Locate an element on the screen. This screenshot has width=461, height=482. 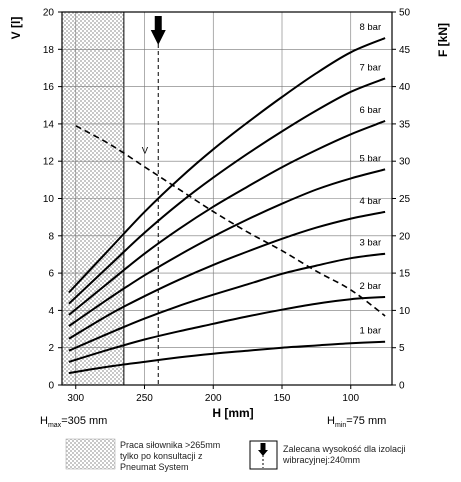
series-line-3-bar is located at coordinates (227, 302).